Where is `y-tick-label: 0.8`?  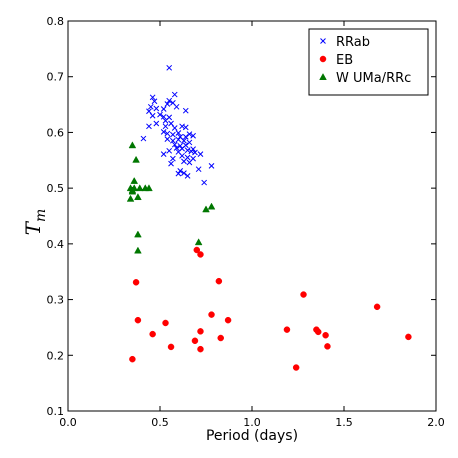 y-tick-label: 0.8 is located at coordinates (56, 21).